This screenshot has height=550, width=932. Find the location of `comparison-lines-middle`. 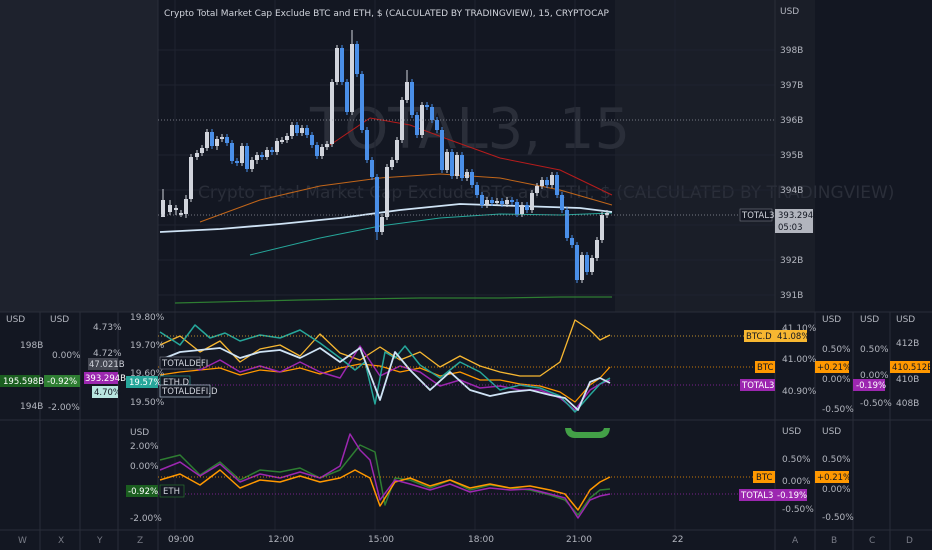

comparison-lines-middle is located at coordinates (385, 366).